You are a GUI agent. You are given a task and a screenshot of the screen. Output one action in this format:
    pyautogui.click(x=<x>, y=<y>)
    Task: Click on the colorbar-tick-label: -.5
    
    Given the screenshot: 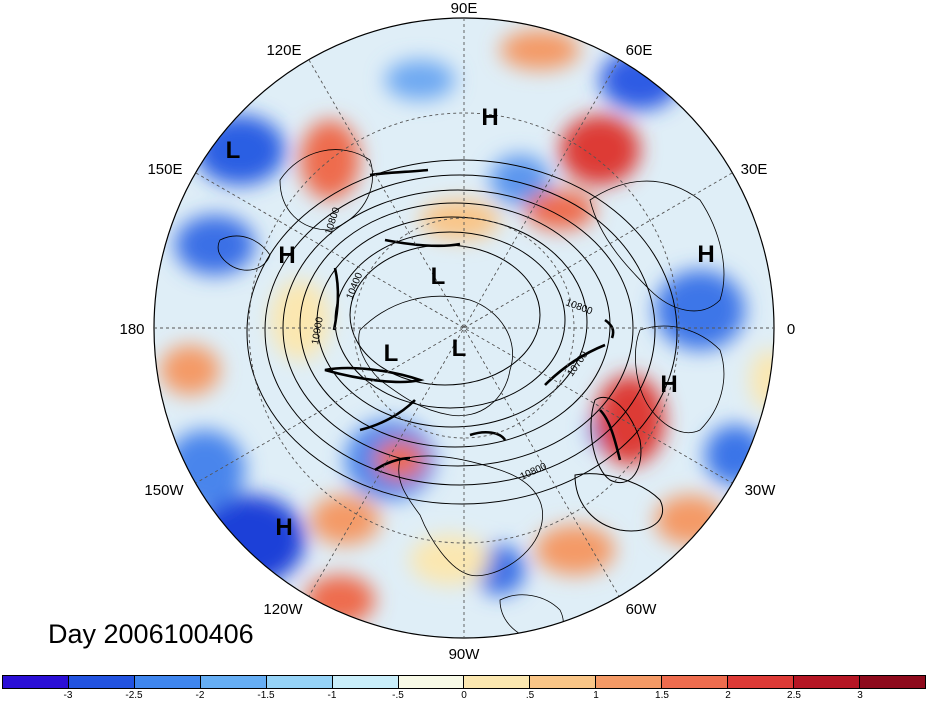 What is the action you would take?
    pyautogui.click(x=398, y=695)
    